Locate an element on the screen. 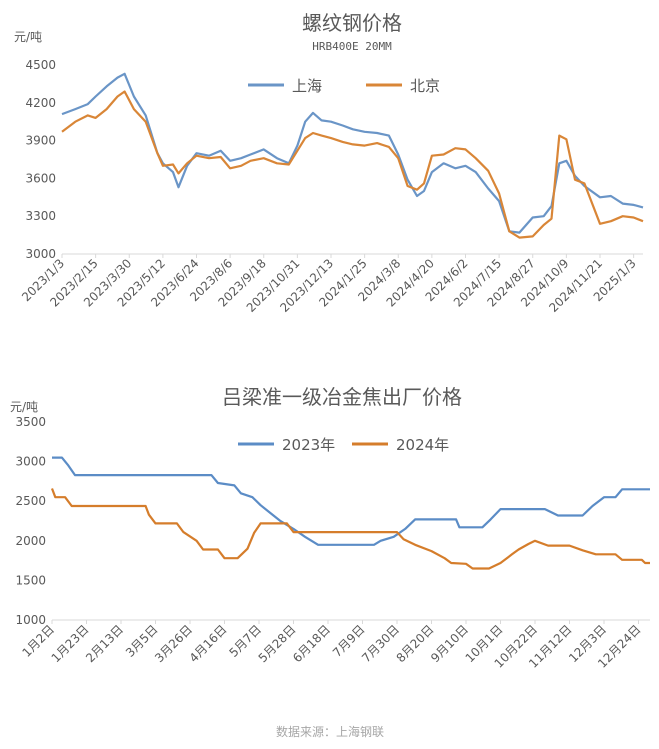 This screenshot has width=659, height=749. y-tick-label: 1000 is located at coordinates (30, 620).